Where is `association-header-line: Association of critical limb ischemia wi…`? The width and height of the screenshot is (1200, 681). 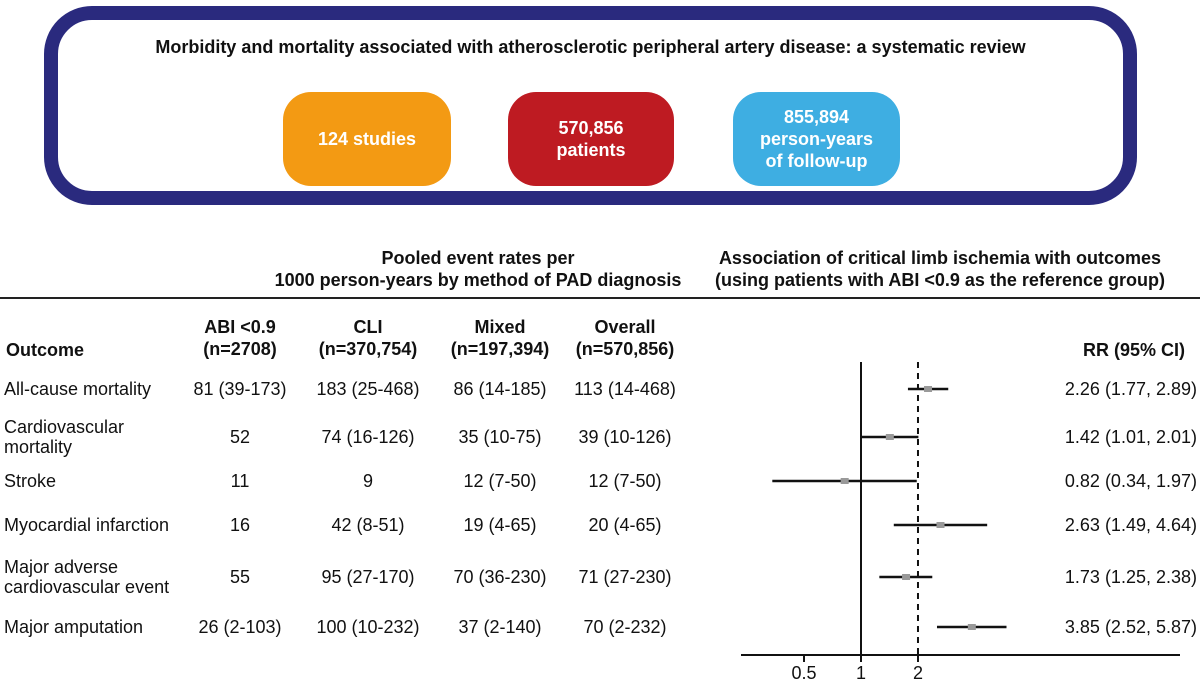
association-header-line: Association of critical limb ischemia wi… is located at coordinates (940, 258).